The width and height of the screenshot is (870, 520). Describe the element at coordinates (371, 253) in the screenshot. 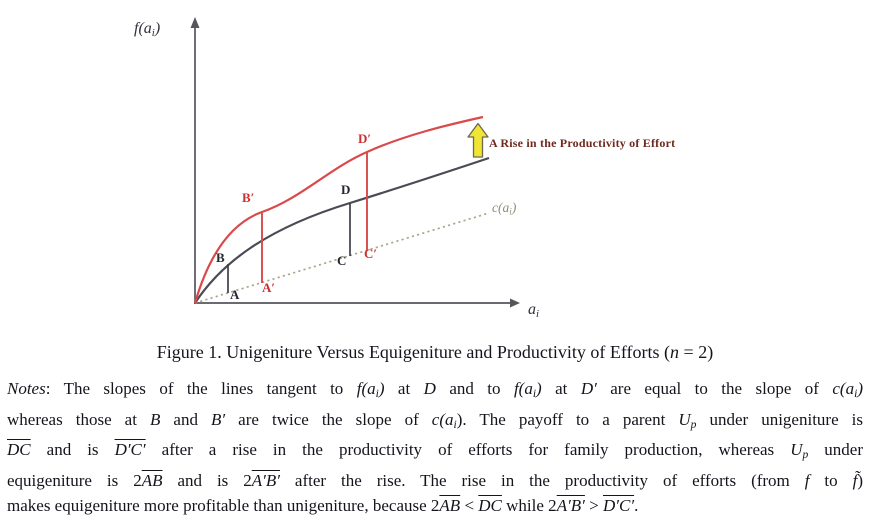

I see `point-label-c-prime: C′` at that location.